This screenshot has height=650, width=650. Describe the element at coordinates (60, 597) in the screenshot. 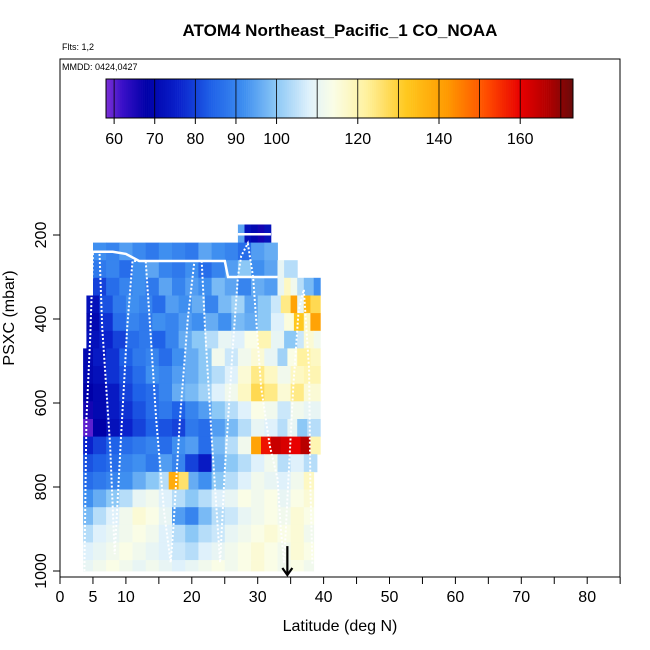

I see `x-axis-tick-label: 0` at that location.